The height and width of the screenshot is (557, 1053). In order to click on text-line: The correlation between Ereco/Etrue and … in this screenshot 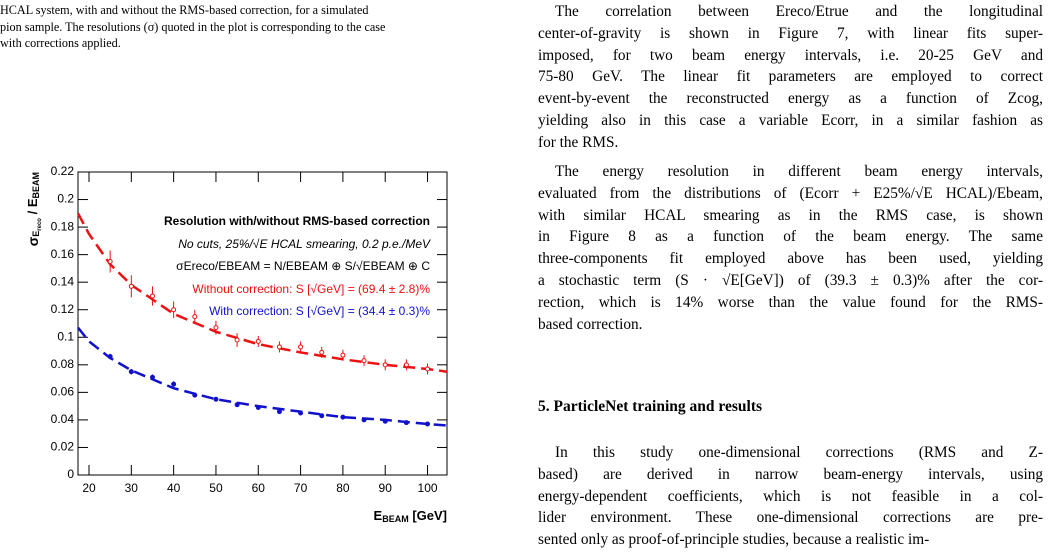, I will do `click(799, 11)`.